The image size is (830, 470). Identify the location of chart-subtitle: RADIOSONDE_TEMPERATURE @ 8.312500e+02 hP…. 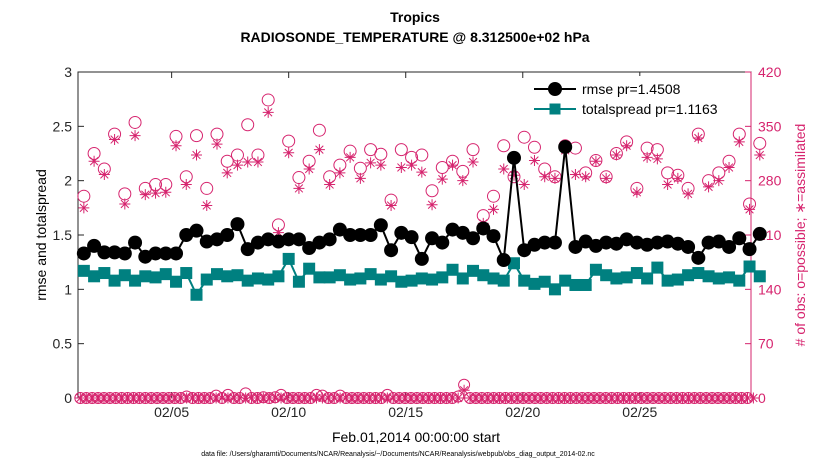
(414, 37).